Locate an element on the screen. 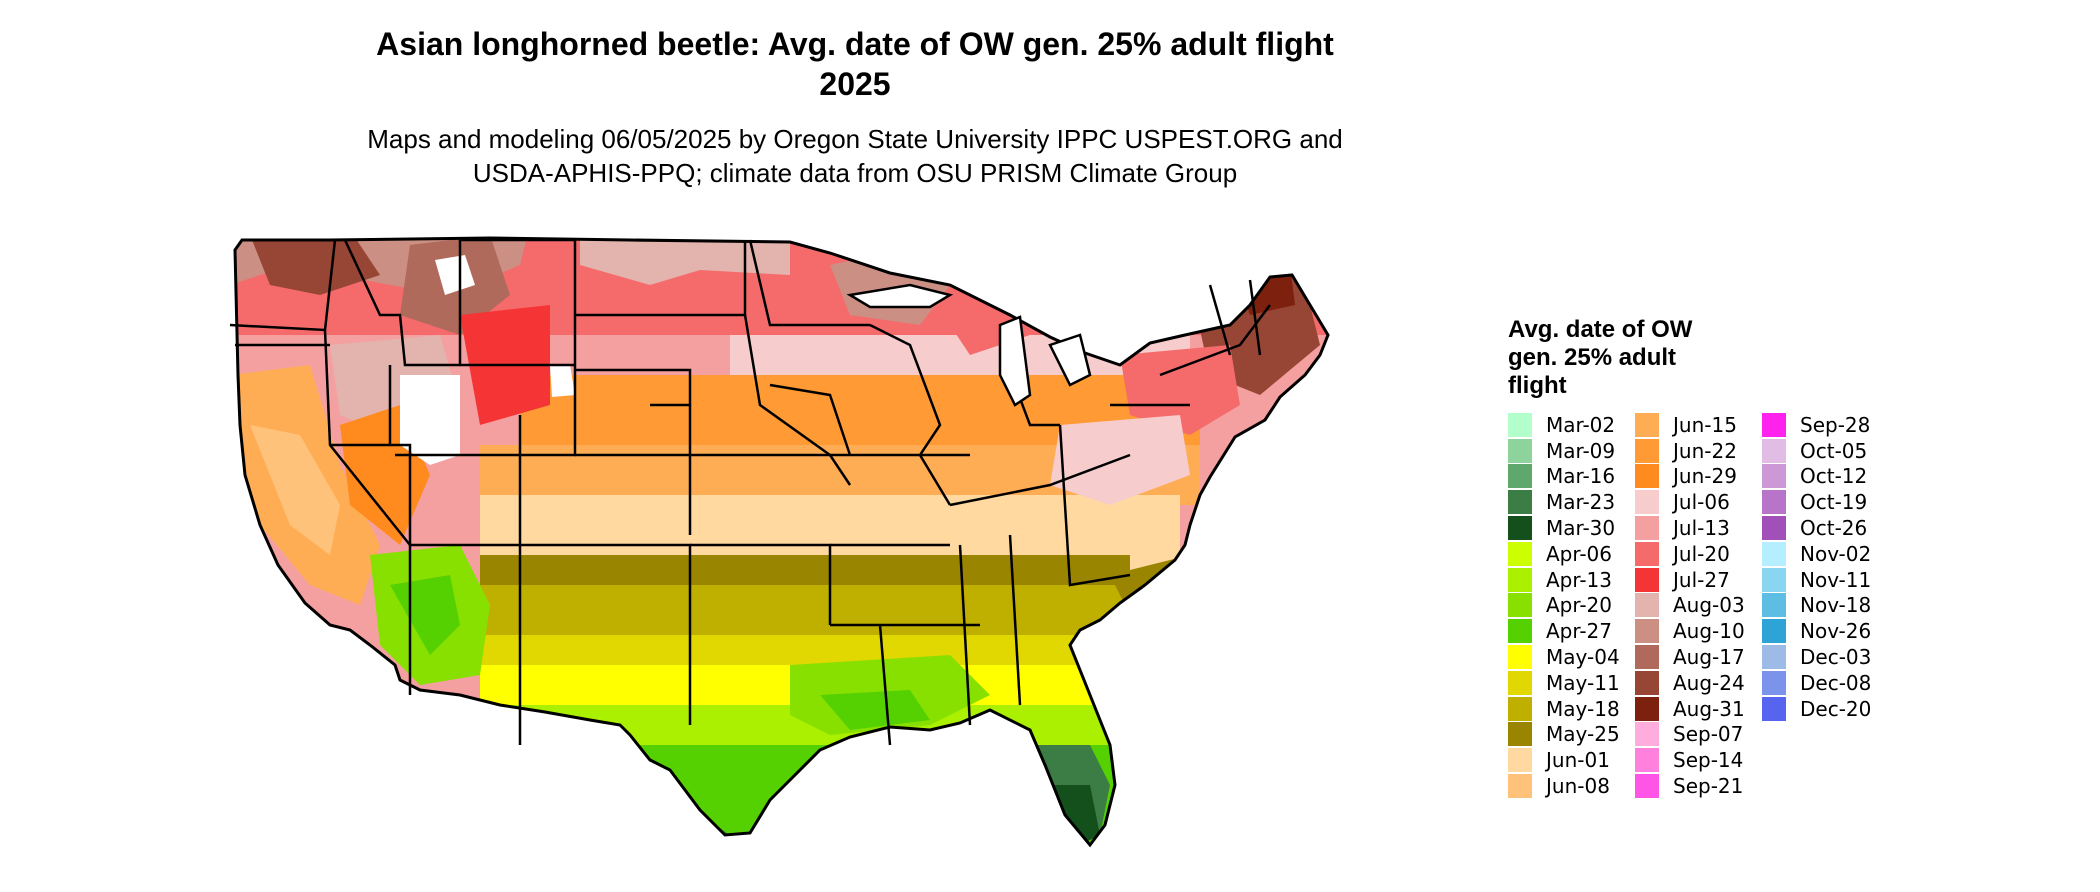 Image resolution: width=2100 pixels, height=892 pixels. legend-label: Aug-03 is located at coordinates (1709, 605).